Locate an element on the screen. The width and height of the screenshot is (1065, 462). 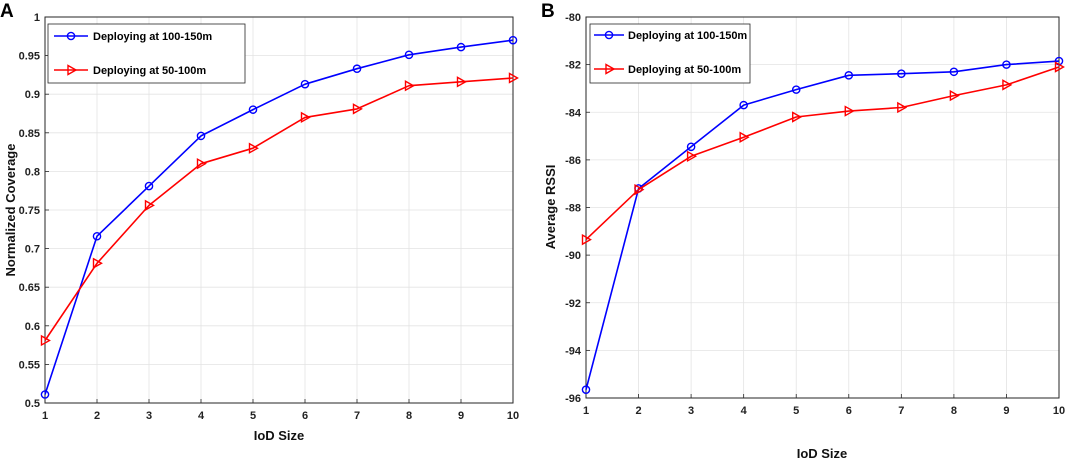
y-tick-label: -82 is located at coordinates (573, 66).